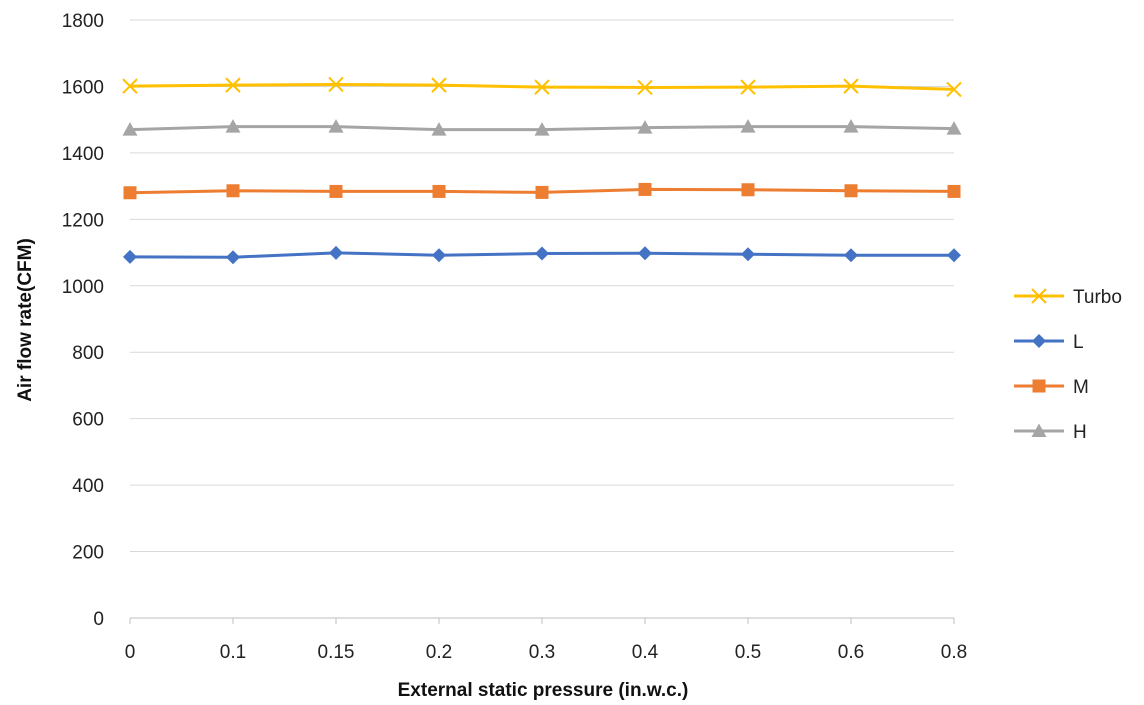 The image size is (1144, 705). I want to click on legend: Turbo L M H, so click(1068, 365).